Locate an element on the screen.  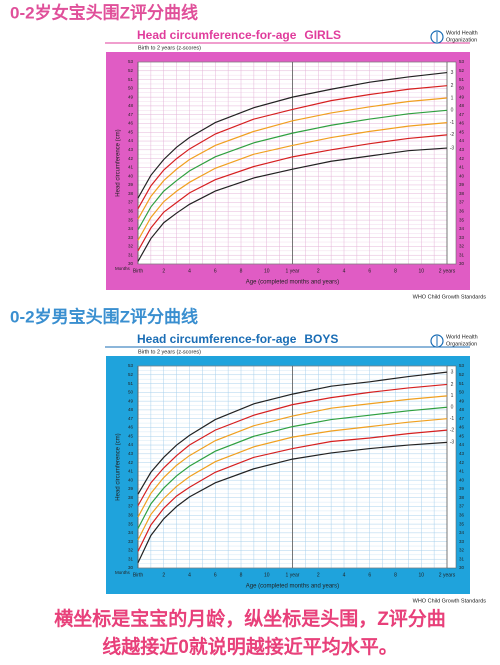
y-tick-label: 53 is located at coordinates (462, 61).